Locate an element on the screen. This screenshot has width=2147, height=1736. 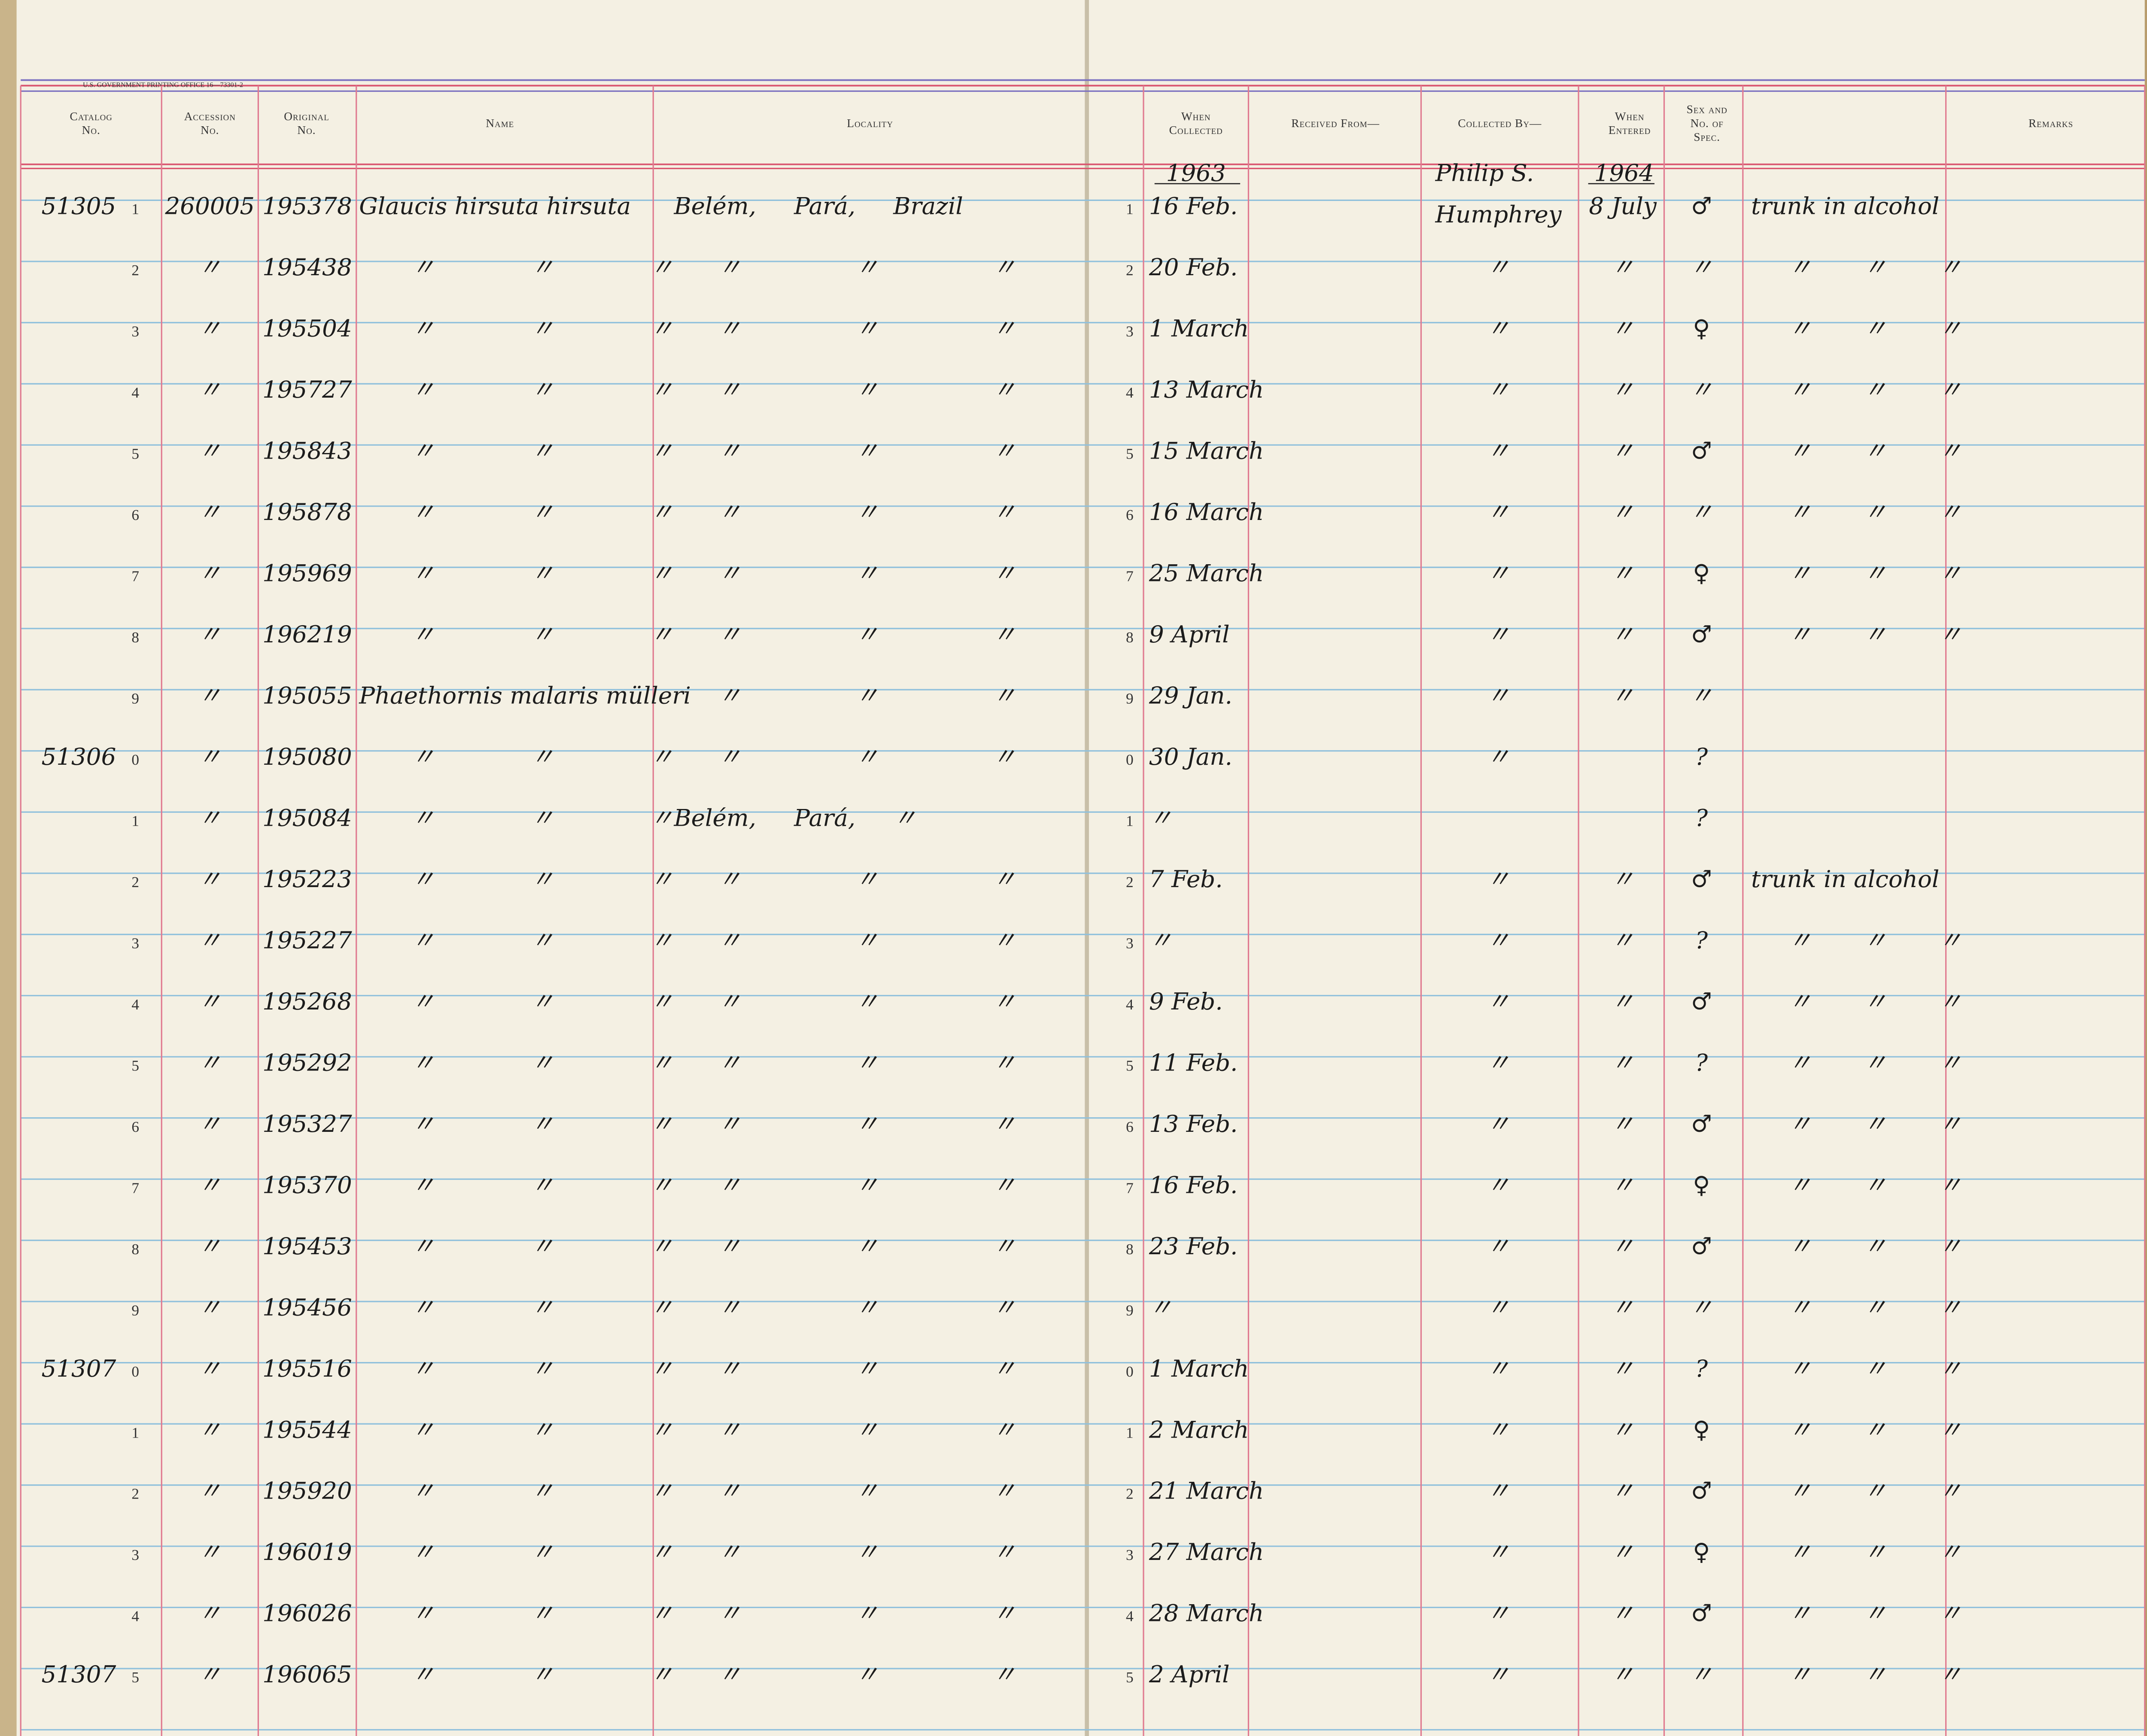
cell-o: 195969 is located at coordinates (307, 573).